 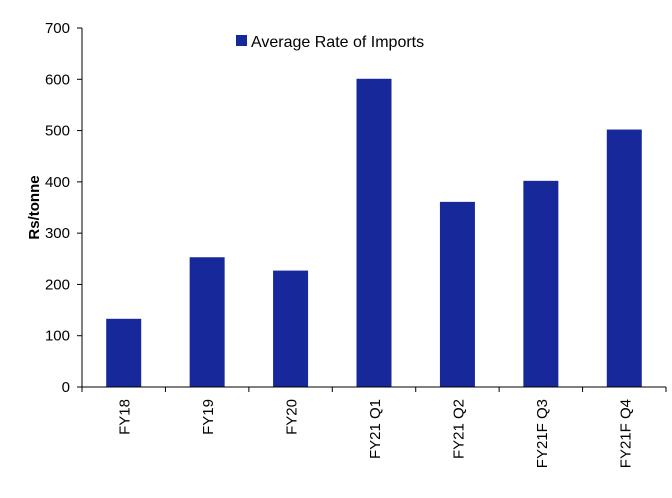 I want to click on x-tick-label: FY21 Q2, so click(x=458, y=429).